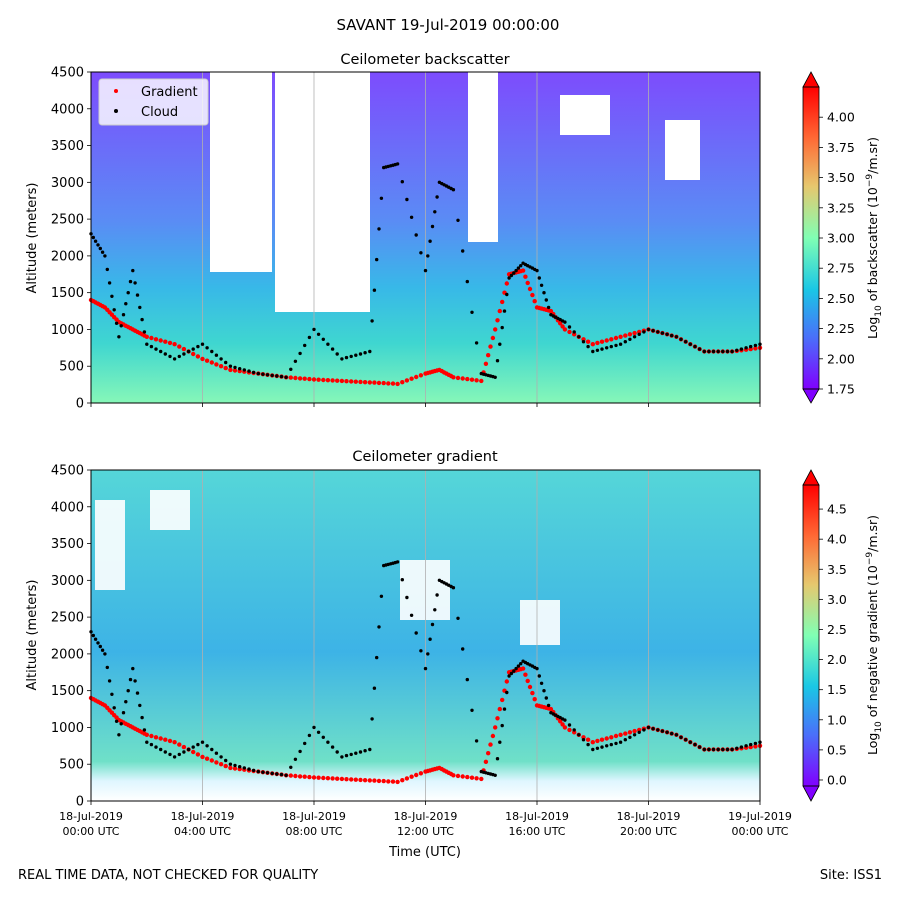 The height and width of the screenshot is (900, 900). I want to click on backscatter-colorbar-extend-max, so click(811, 79).